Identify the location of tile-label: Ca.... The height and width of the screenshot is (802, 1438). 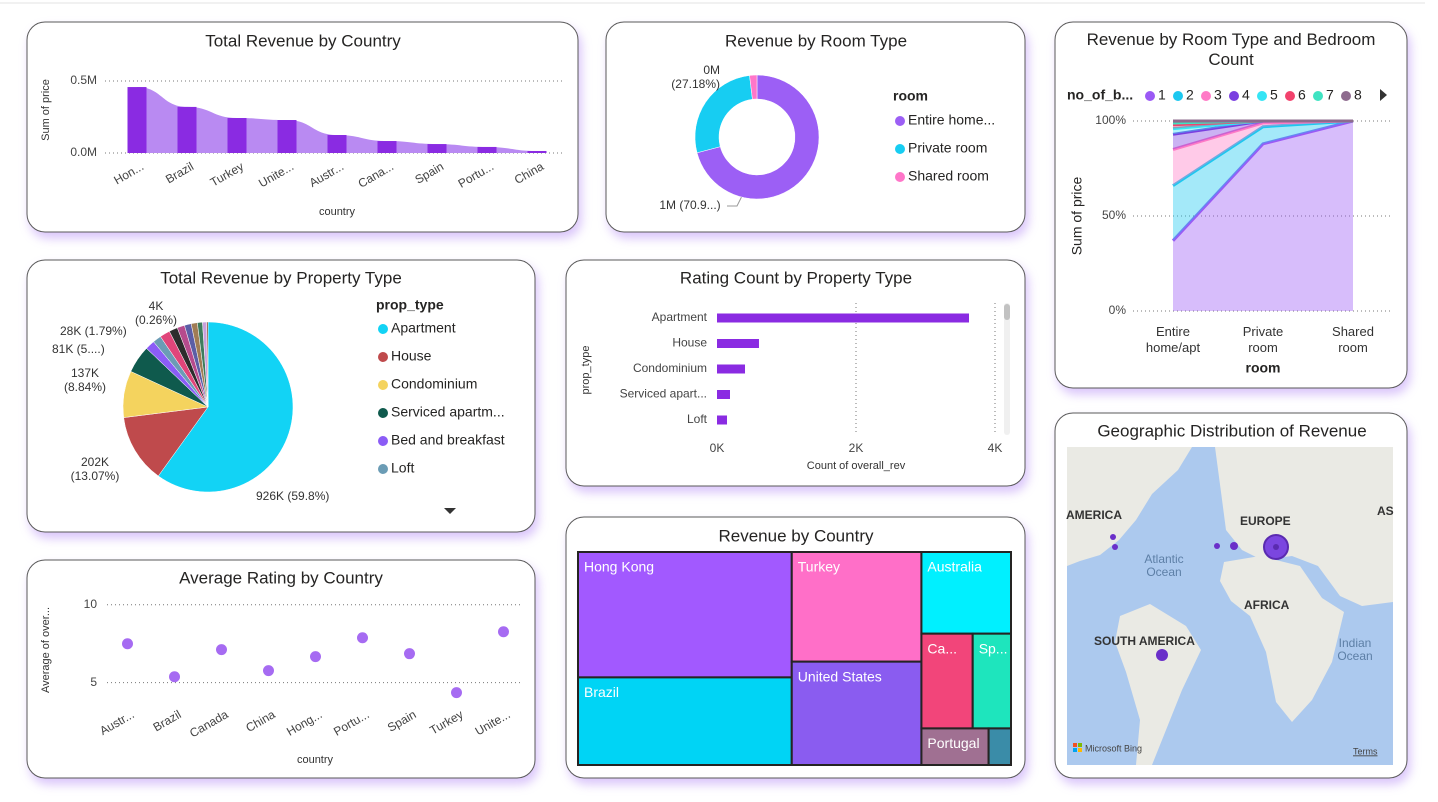
(942, 648).